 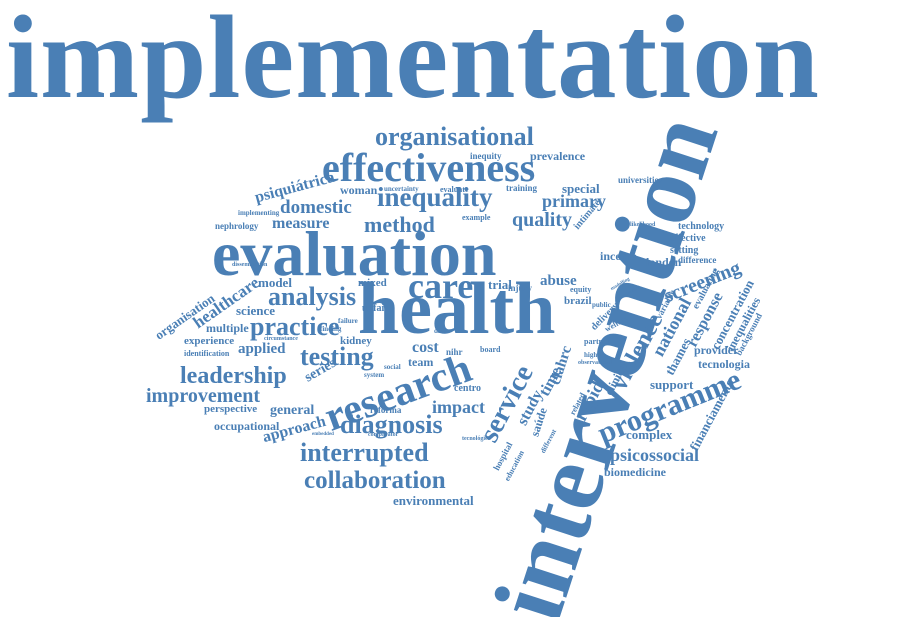 What do you see at coordinates (581, 188) in the screenshot?
I see `word-special: special` at bounding box center [581, 188].